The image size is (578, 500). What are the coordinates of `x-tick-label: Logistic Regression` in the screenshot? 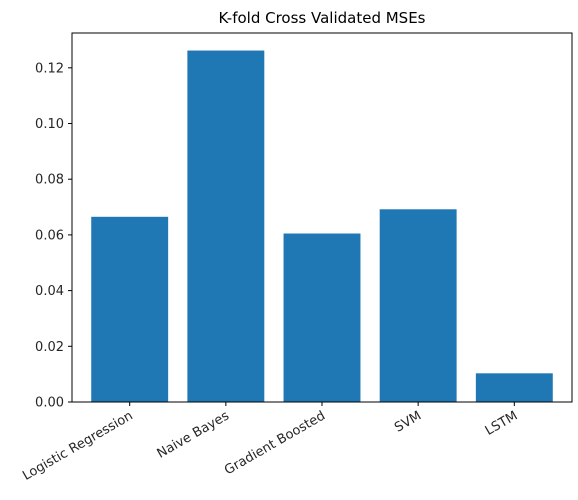 It's located at (77, 445).